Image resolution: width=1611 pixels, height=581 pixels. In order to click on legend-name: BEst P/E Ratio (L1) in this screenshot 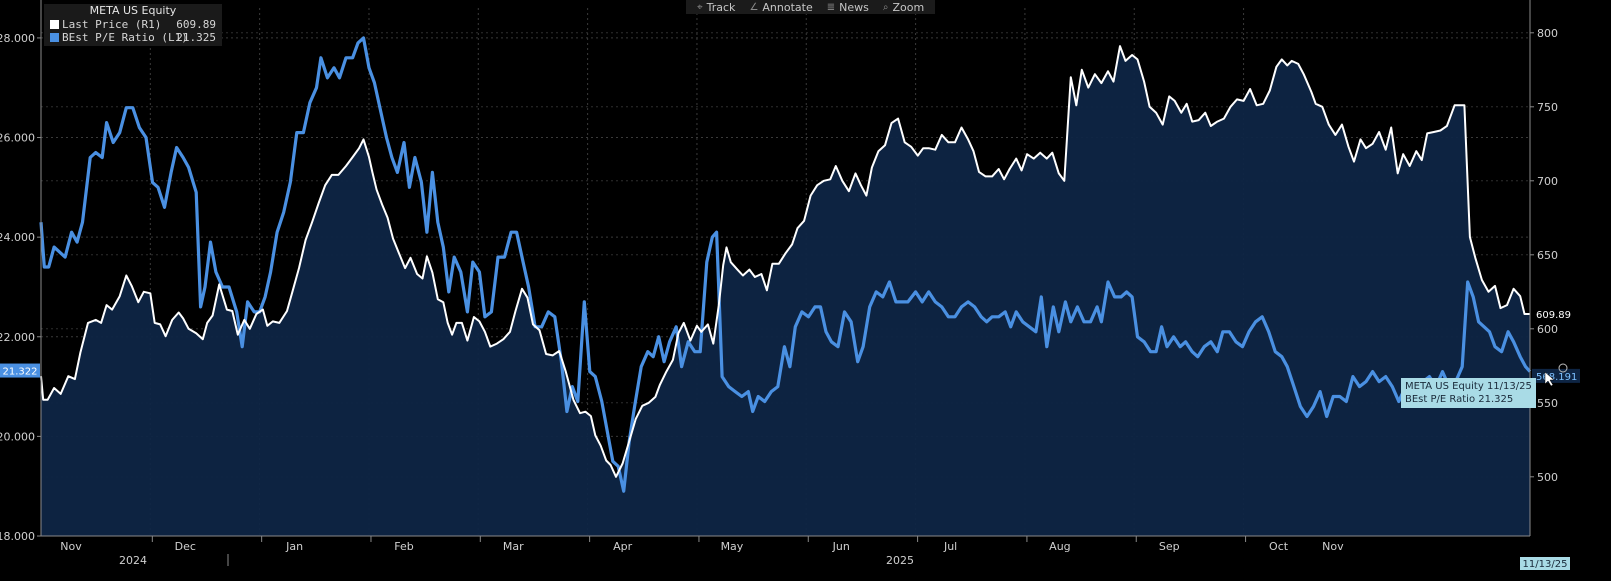, I will do `click(125, 37)`.